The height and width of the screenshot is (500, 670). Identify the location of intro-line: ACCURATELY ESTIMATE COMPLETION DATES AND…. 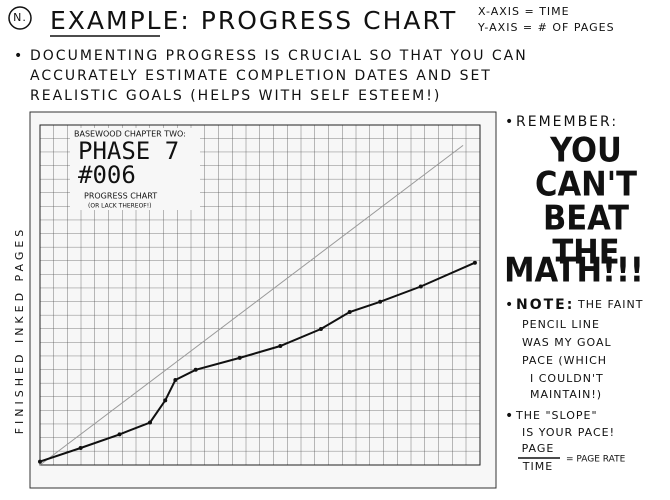
(261, 76).